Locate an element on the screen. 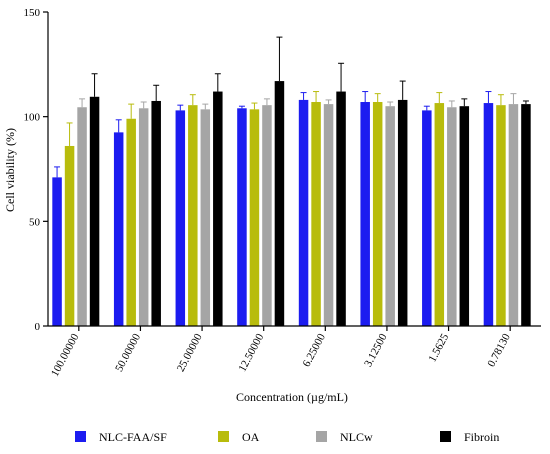 Image resolution: width=550 pixels, height=454 pixels. y-tick-label: 150 is located at coordinates (32, 13).